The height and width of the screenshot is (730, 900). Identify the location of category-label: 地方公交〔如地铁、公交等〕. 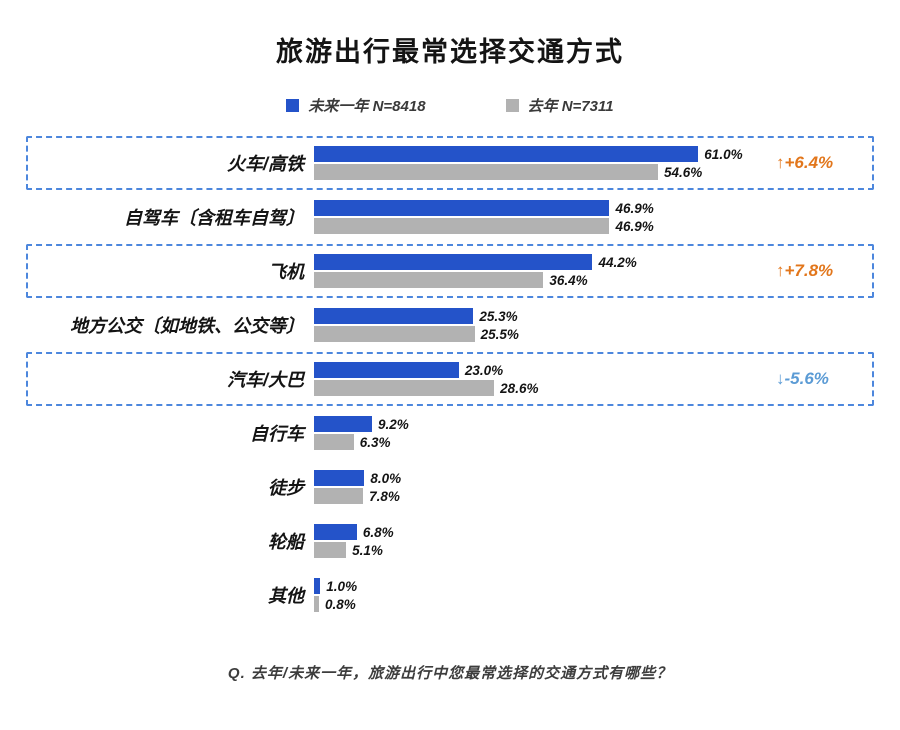
(187, 326).